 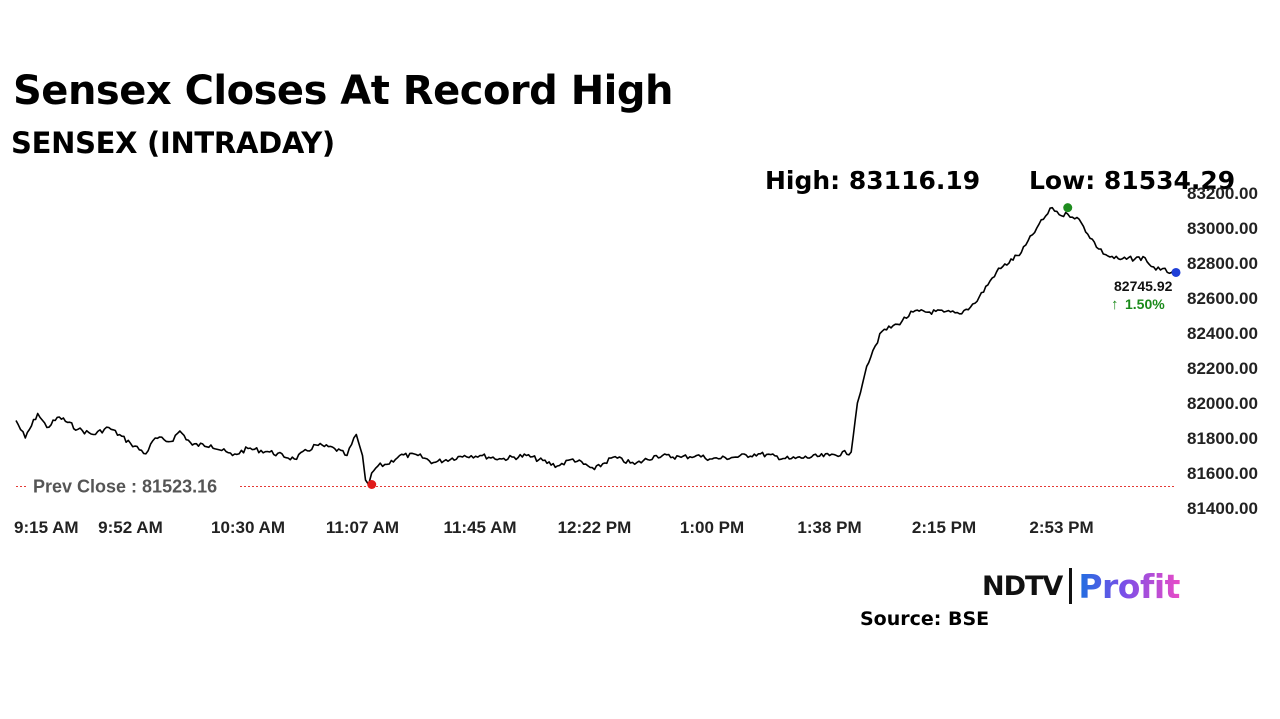 What do you see at coordinates (479, 527) in the screenshot?
I see `x-tick-label: 11:45 AM` at bounding box center [479, 527].